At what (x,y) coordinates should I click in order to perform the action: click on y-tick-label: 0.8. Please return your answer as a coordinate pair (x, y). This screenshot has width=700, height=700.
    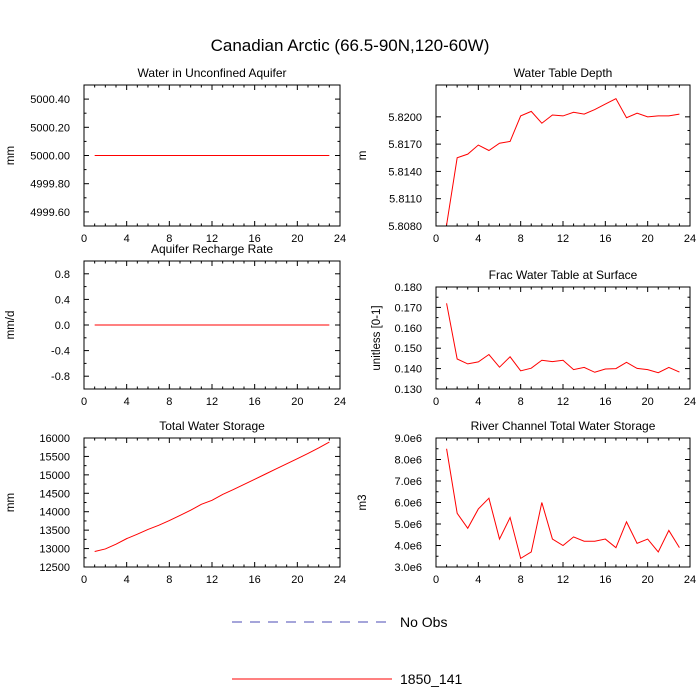
    Looking at the image, I should click on (62, 275).